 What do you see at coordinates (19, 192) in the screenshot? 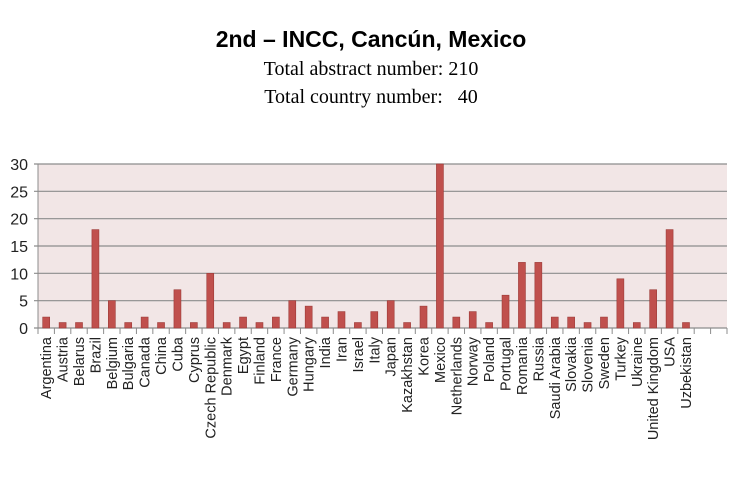
I see `y-tick-label: 25` at bounding box center [19, 192].